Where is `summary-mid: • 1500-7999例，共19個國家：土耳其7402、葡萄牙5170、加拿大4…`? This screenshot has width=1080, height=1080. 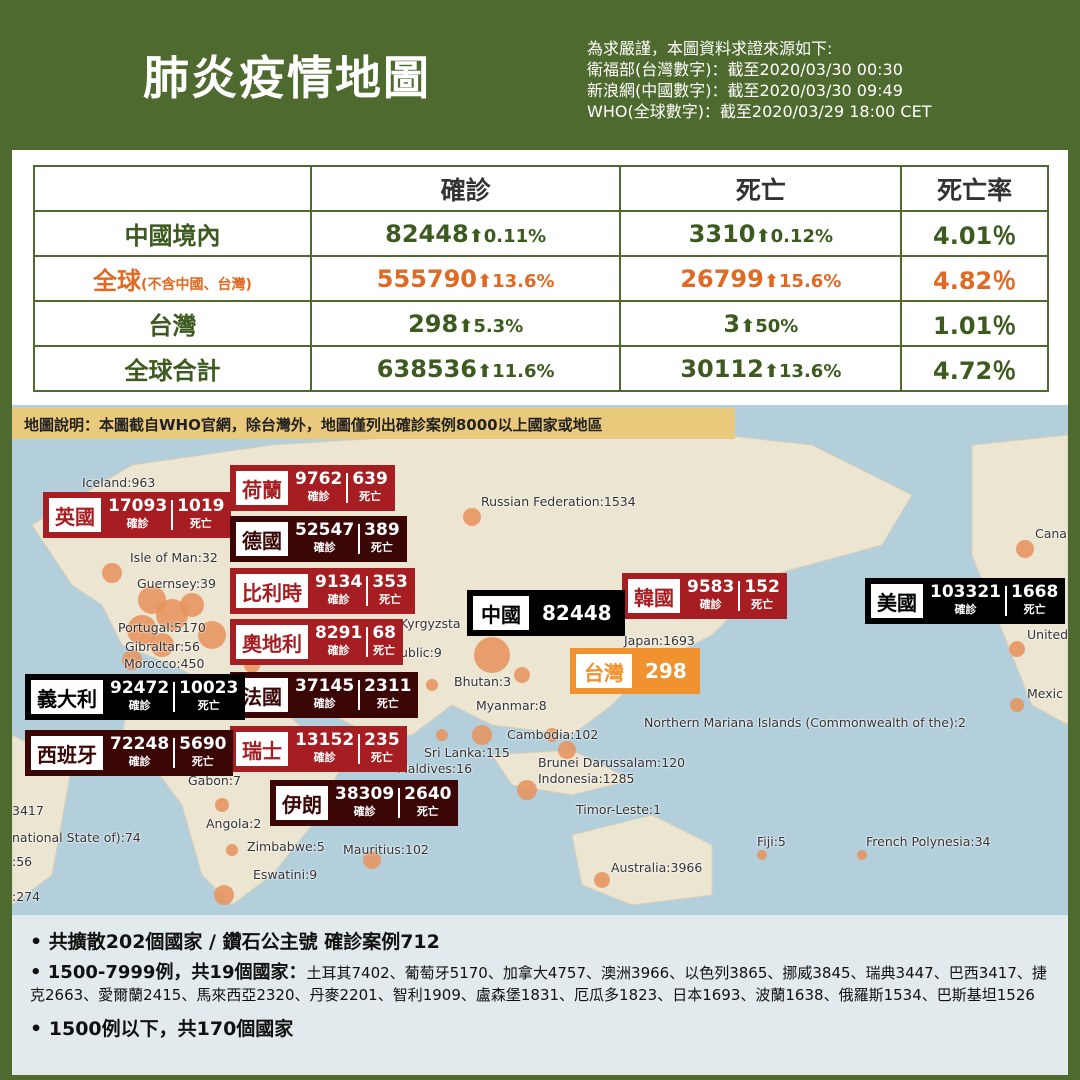 summary-mid: • 1500-7999例，共19個國家：土耳其7402、葡萄牙5170、加拿大4… is located at coordinates (540, 984).